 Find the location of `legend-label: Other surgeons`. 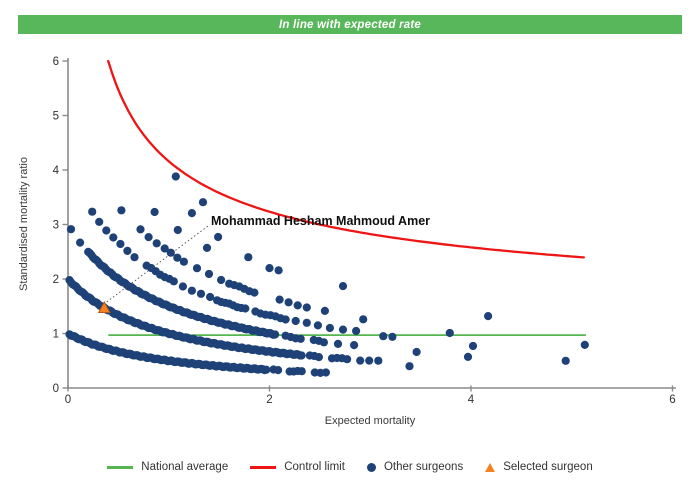

legend-label: Other surgeons is located at coordinates (423, 467).